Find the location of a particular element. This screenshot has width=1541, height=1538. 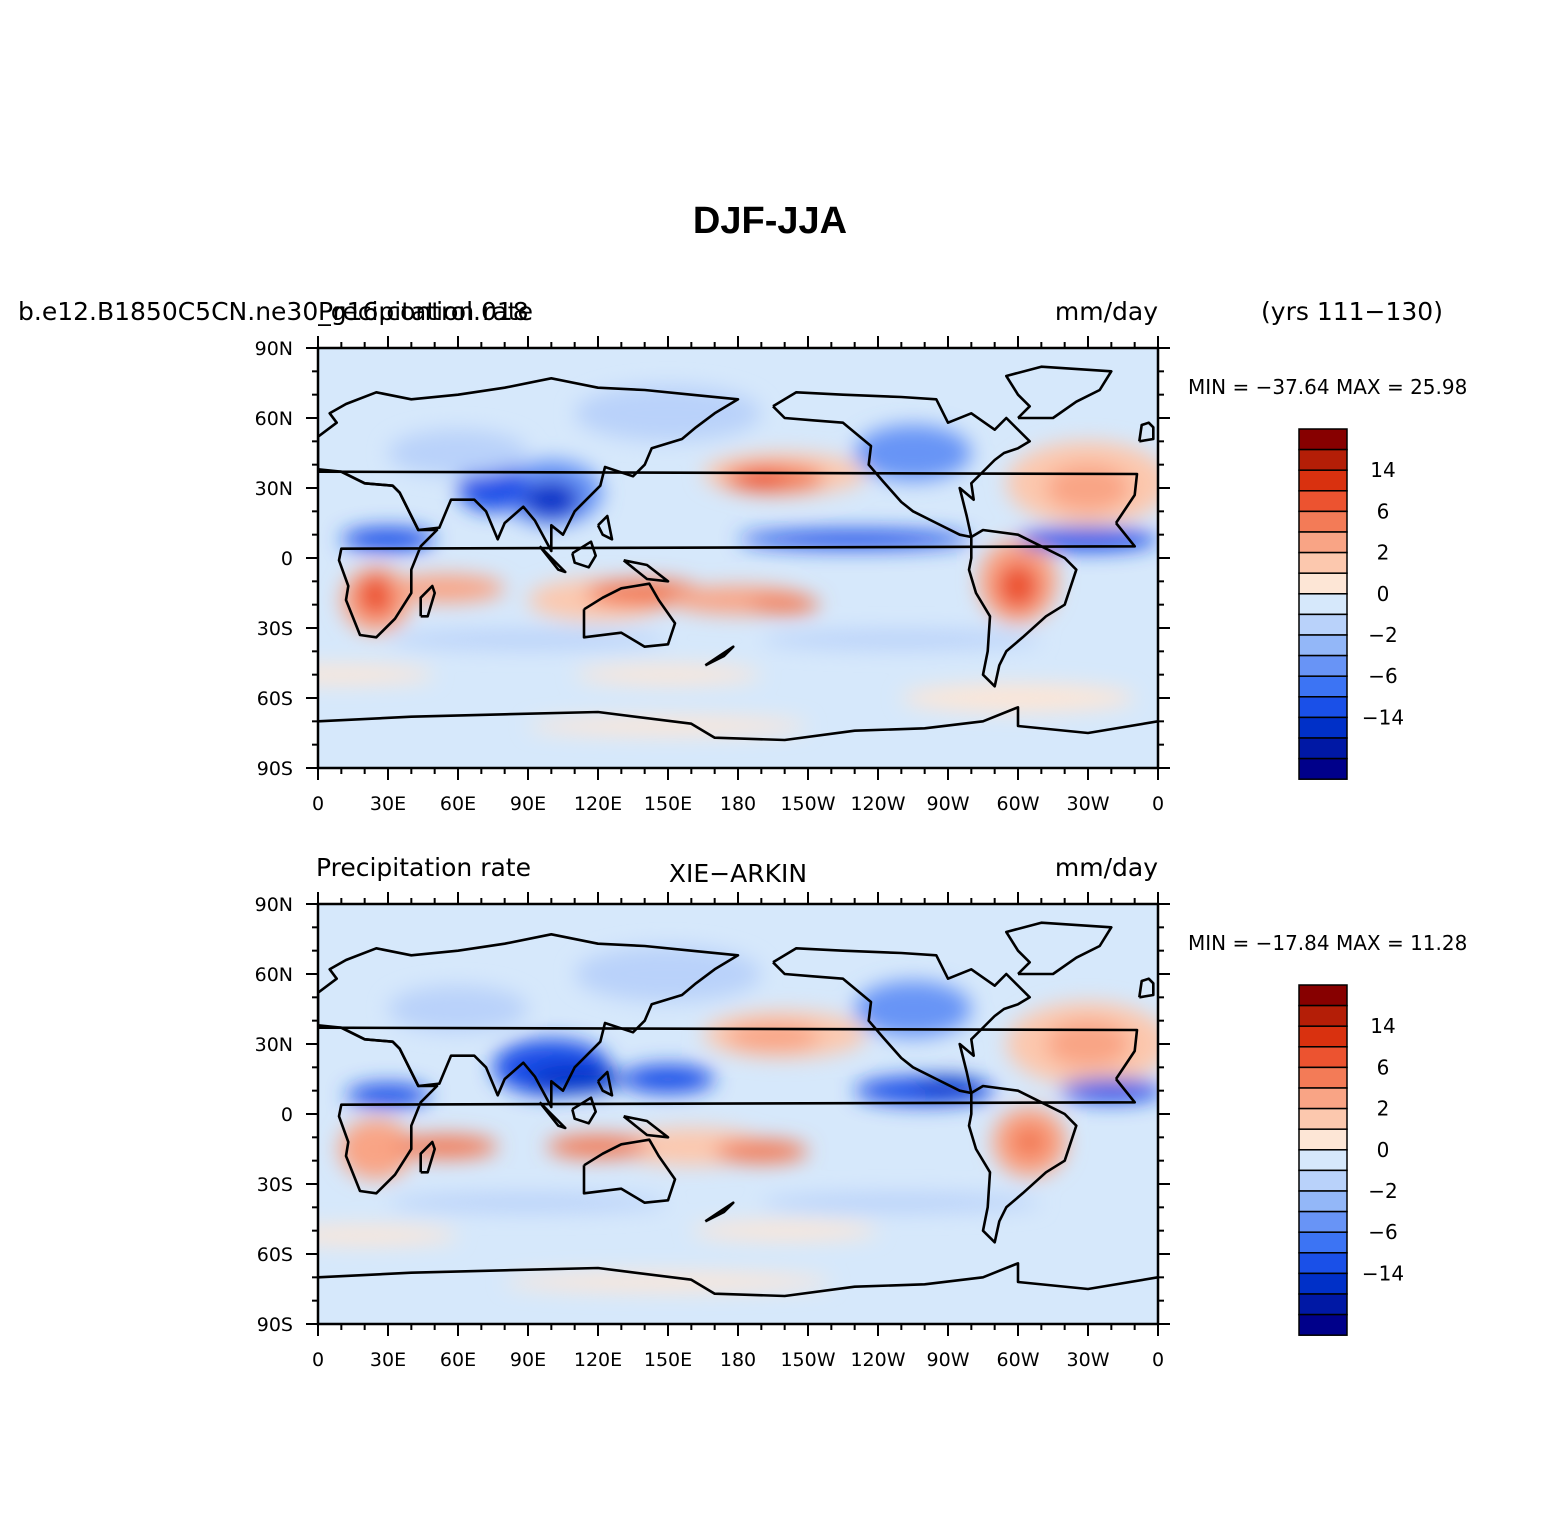

lon-tick-label: 150W is located at coordinates (807, 804).